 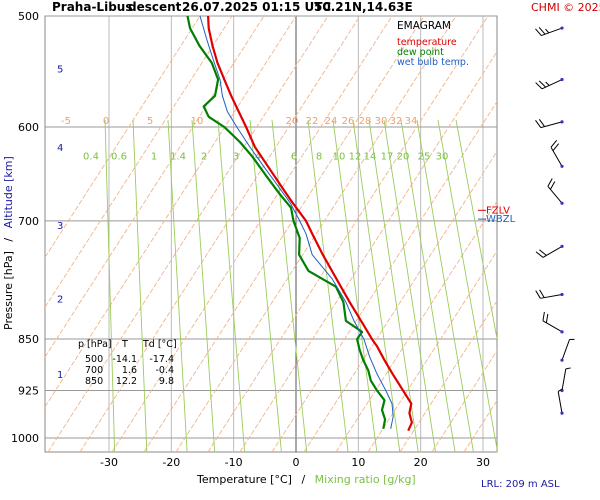 I want to click on temperature-tick-label: 20, so click(x=421, y=462).